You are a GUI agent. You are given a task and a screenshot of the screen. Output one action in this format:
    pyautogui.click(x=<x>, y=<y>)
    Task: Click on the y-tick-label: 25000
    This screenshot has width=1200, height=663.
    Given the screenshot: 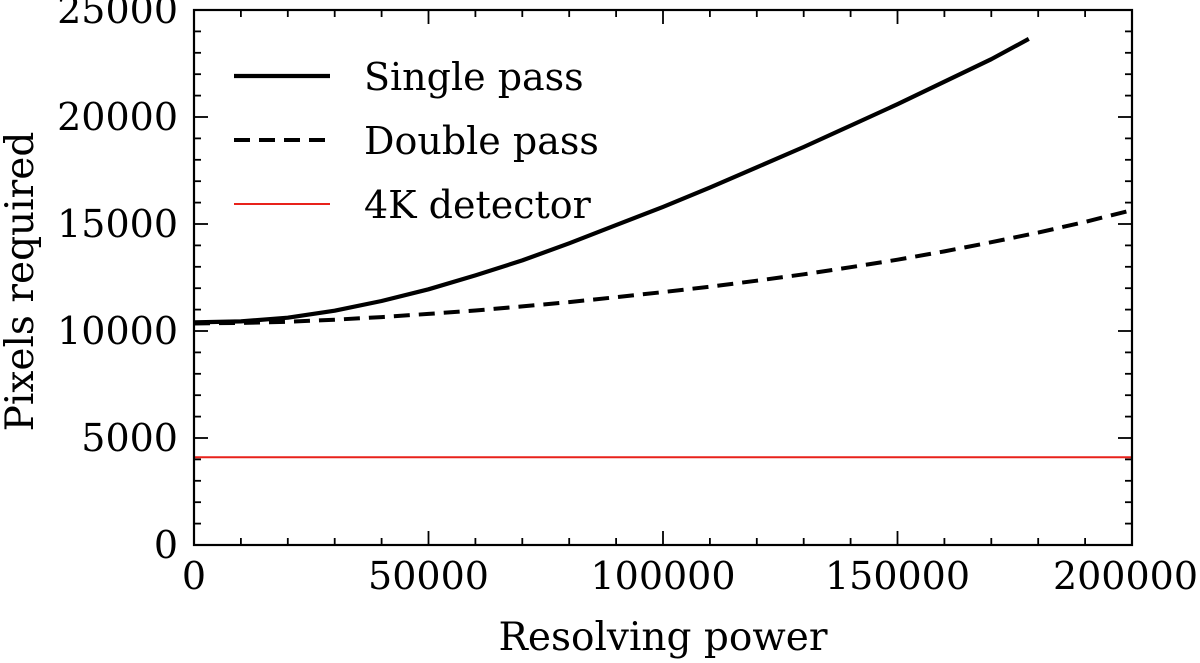 What is the action you would take?
    pyautogui.click(x=117, y=16)
    